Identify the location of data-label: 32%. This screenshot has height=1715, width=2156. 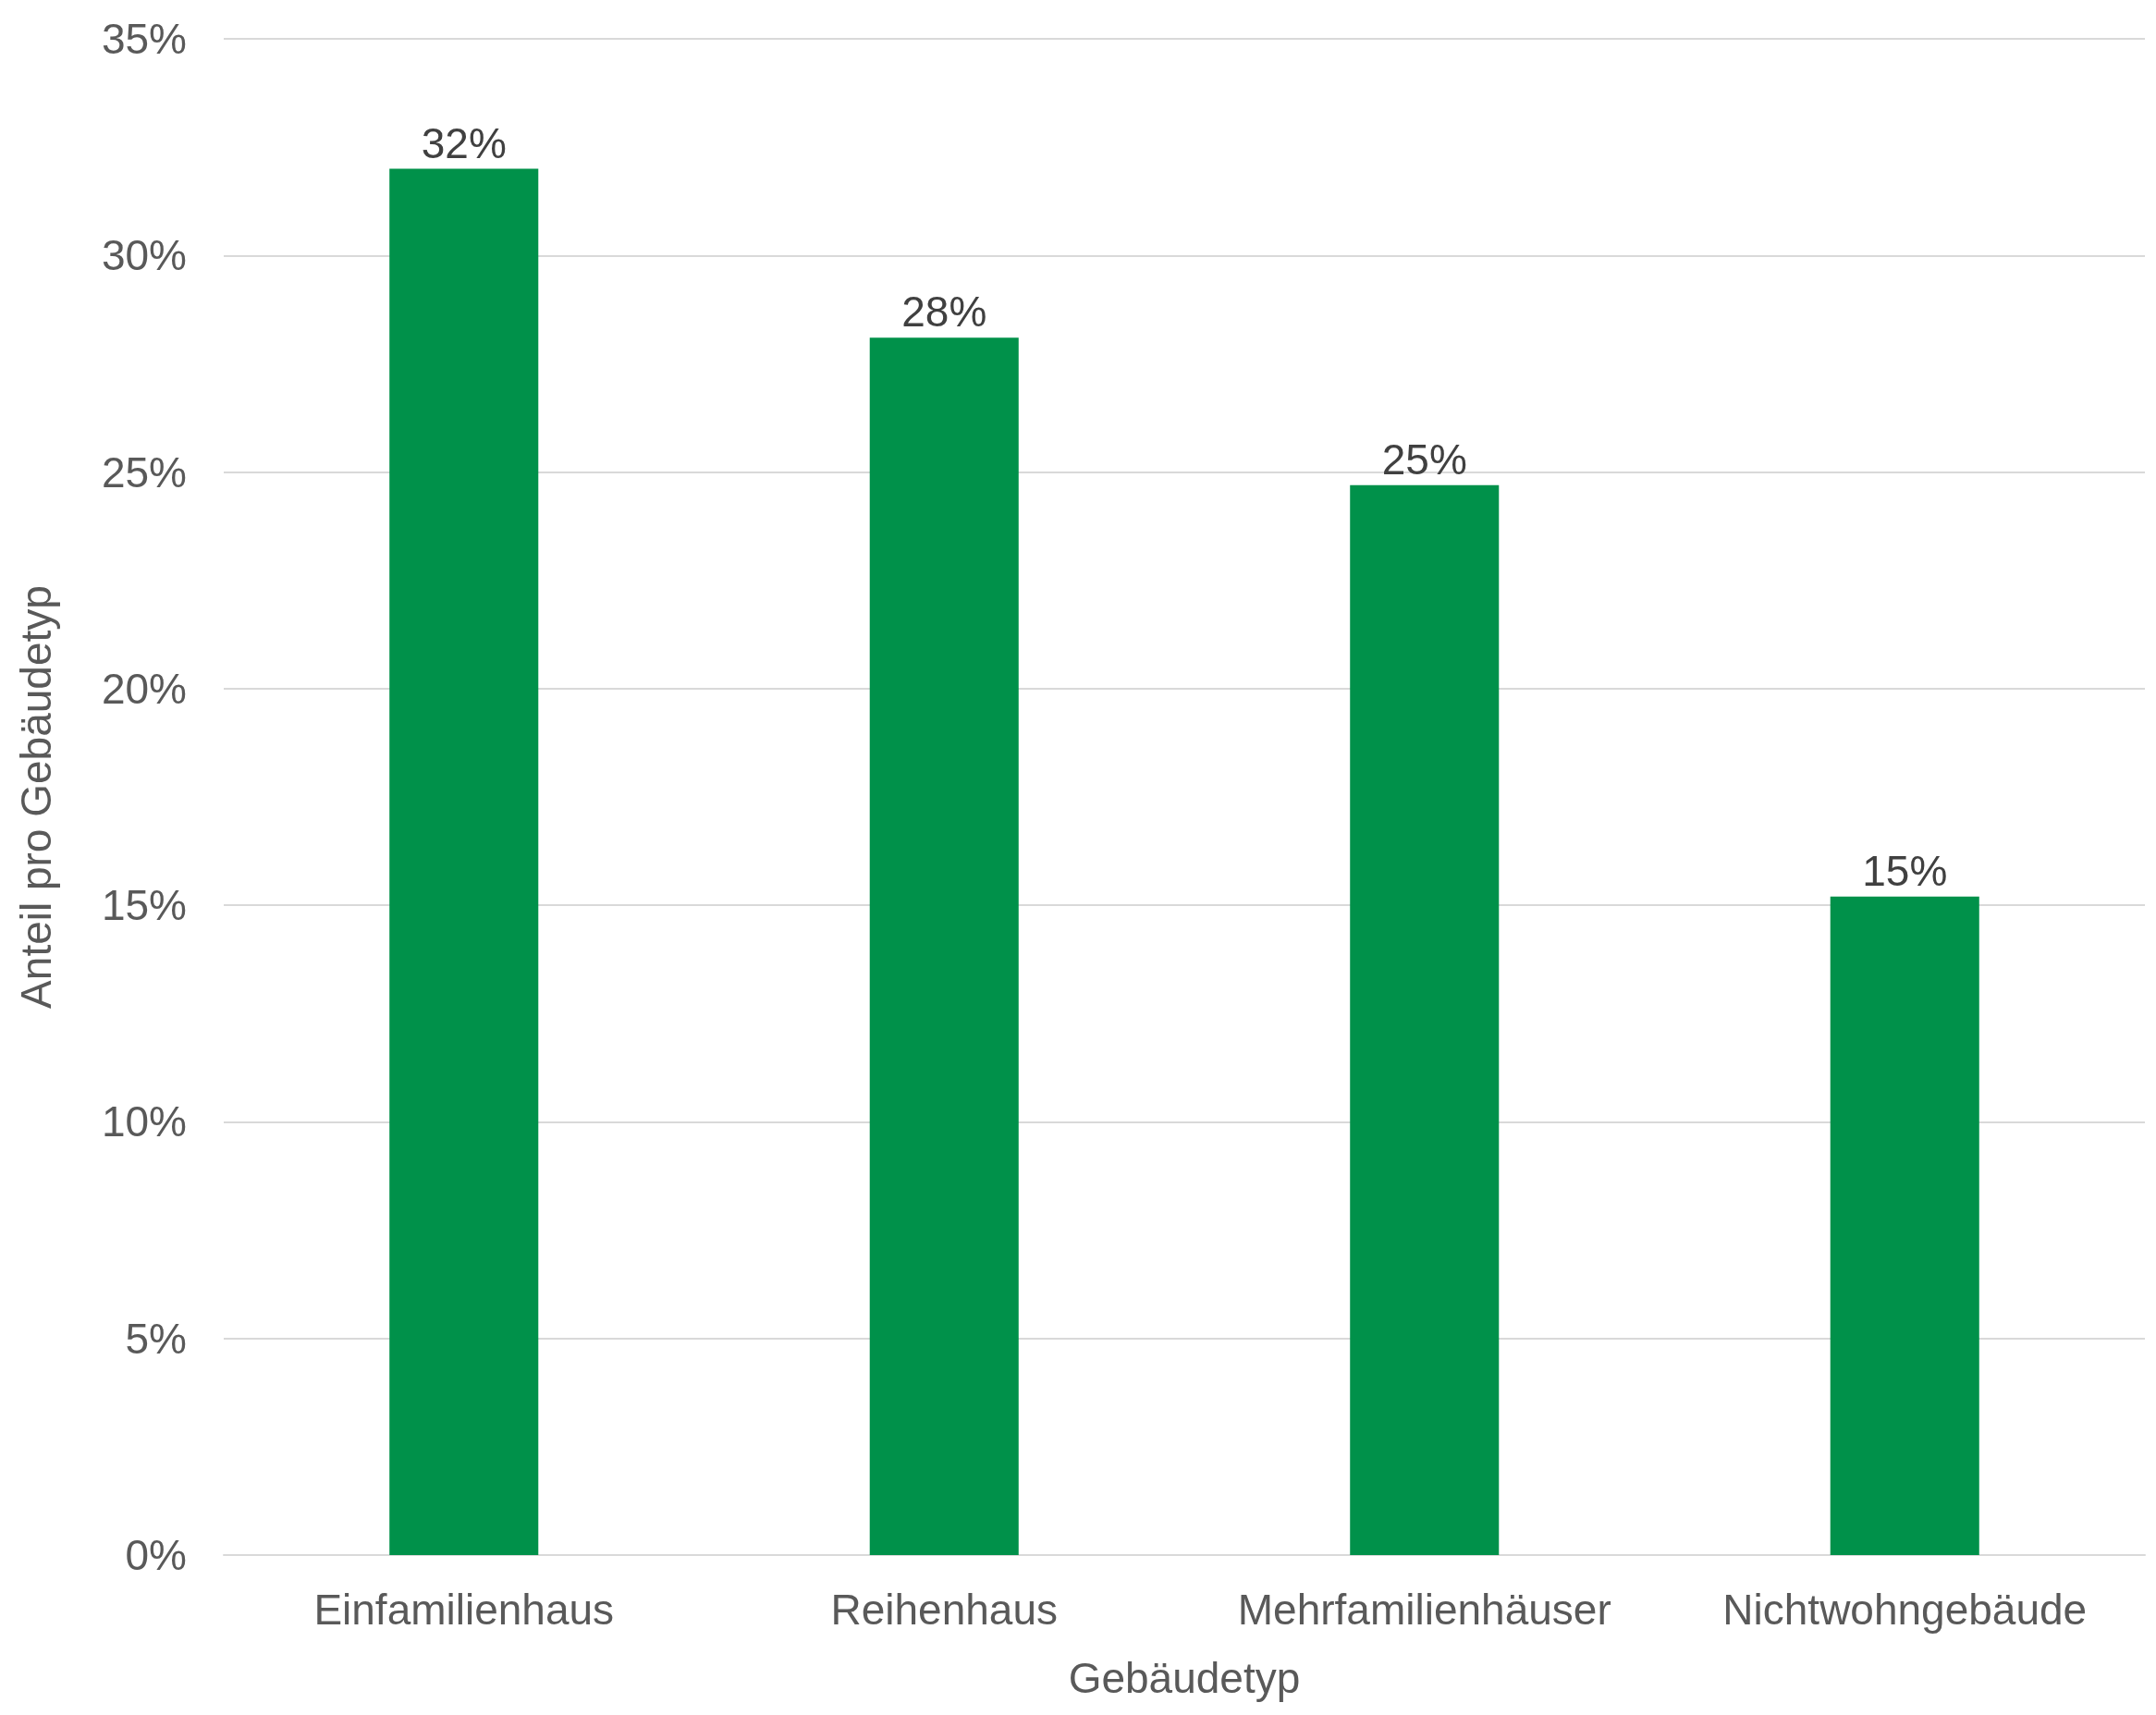
(464, 143).